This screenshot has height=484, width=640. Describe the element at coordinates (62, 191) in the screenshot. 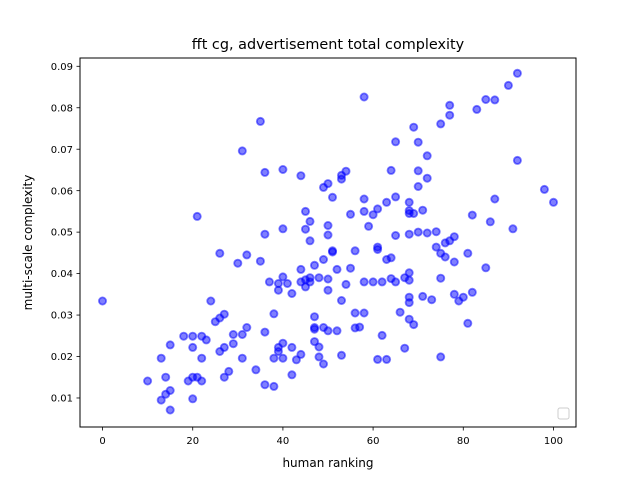

I see `y-tick-label: 0.06` at that location.